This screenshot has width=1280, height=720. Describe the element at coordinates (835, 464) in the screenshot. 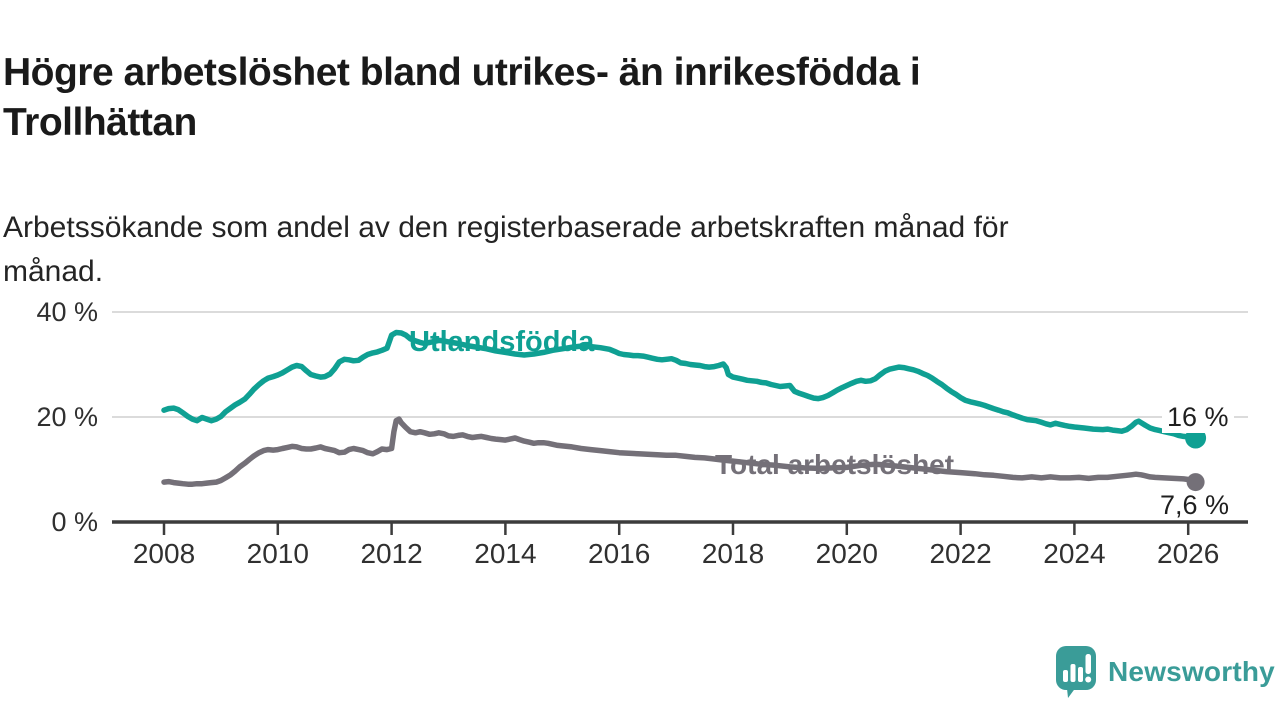

I see `series-label-total-arbetsloshet: Total arbetslöshet` at that location.